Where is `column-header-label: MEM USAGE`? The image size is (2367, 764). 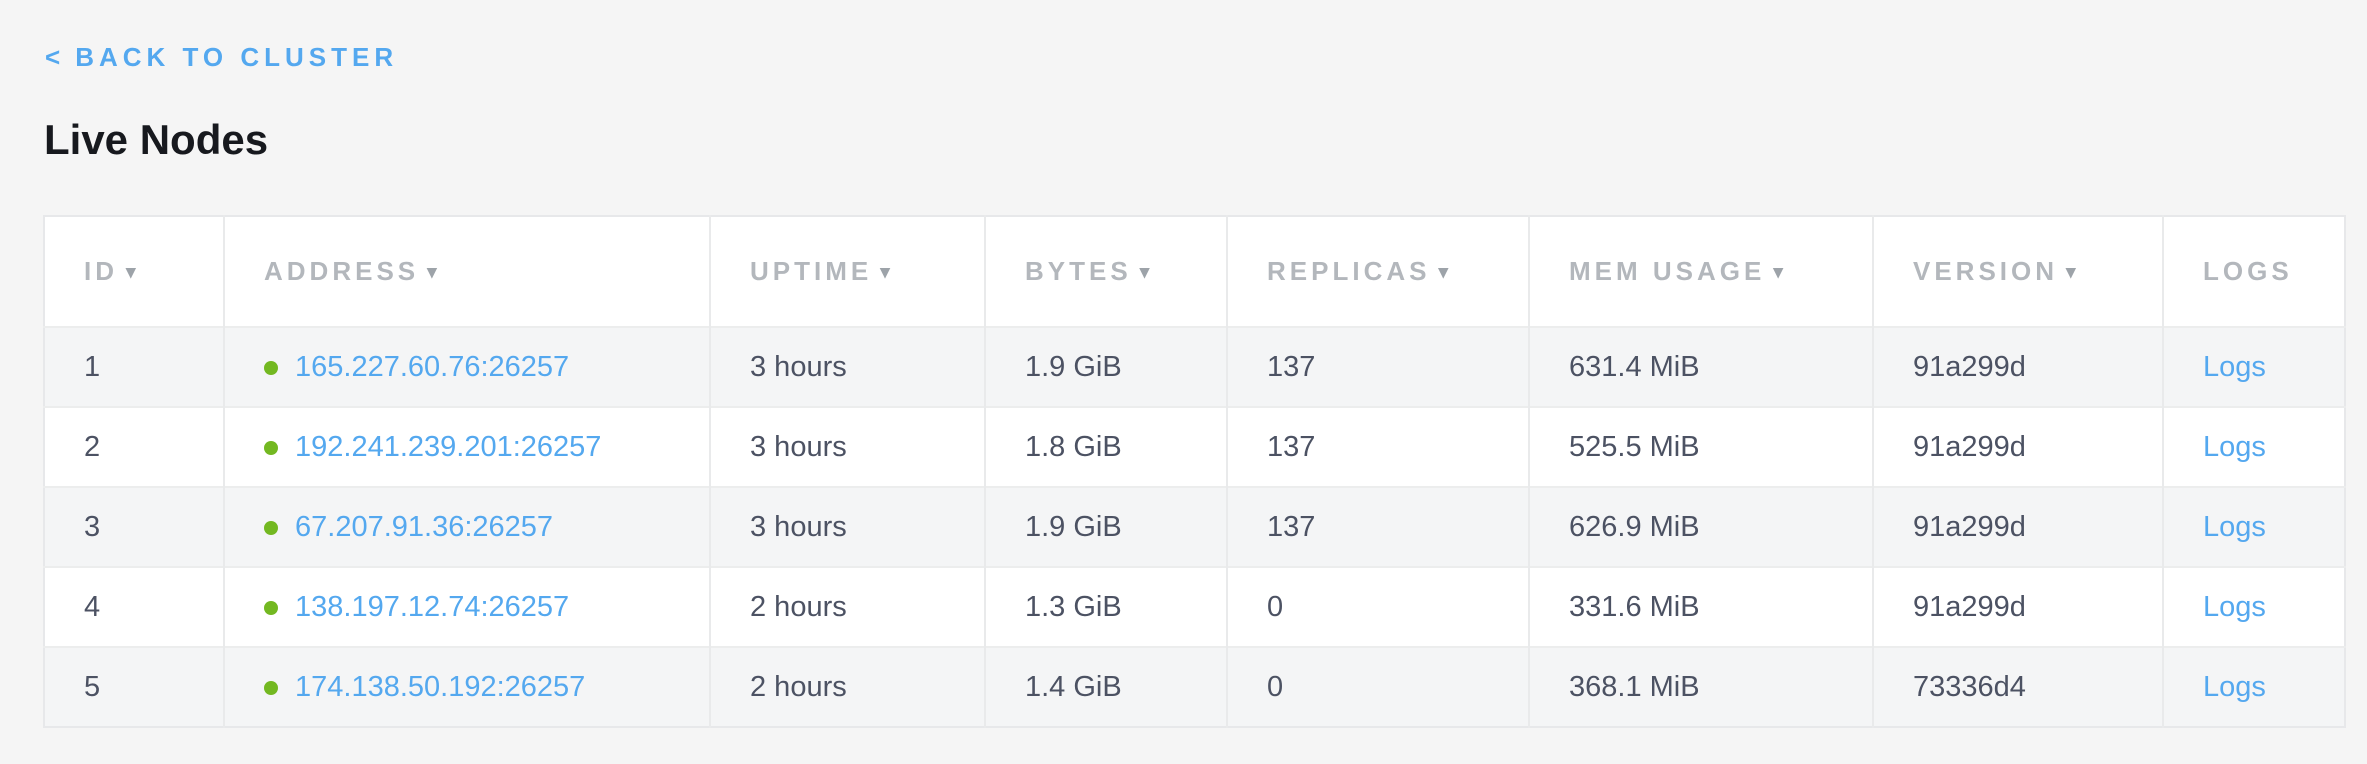 column-header-label: MEM USAGE is located at coordinates (1667, 271).